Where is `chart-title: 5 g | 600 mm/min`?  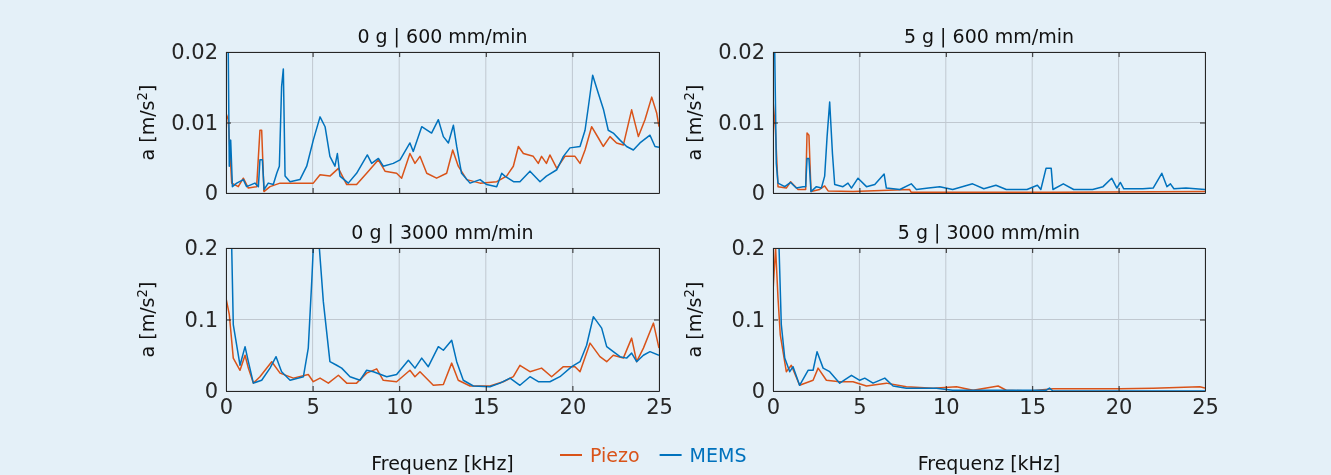
chart-title: 5 g | 600 mm/min is located at coordinates (989, 36).